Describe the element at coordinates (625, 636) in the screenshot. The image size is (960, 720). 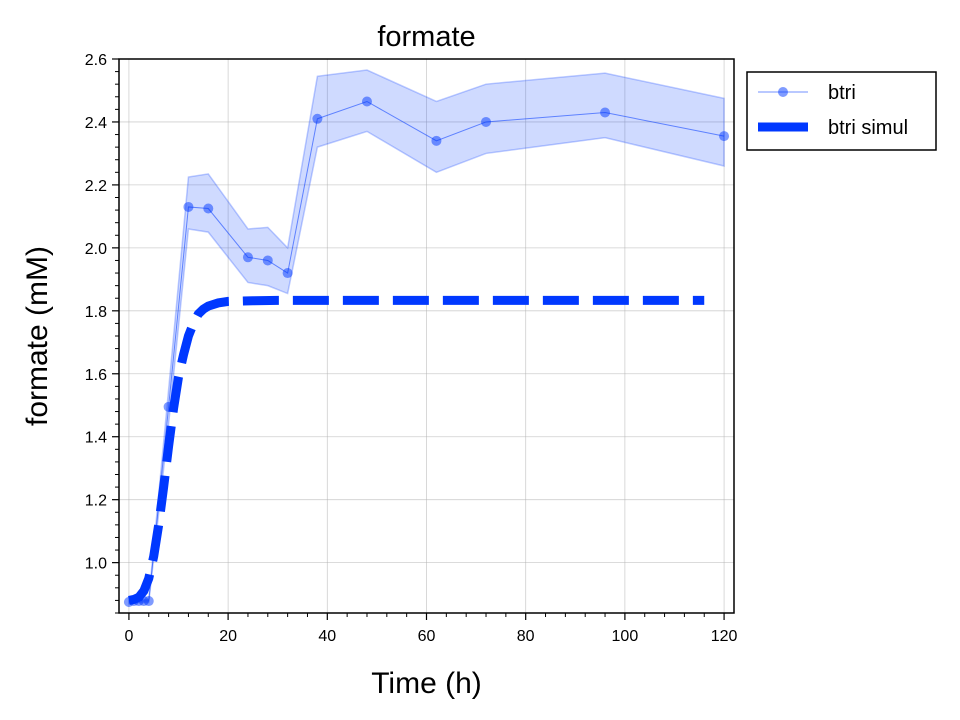
I see `x-tick-label: 100` at that location.